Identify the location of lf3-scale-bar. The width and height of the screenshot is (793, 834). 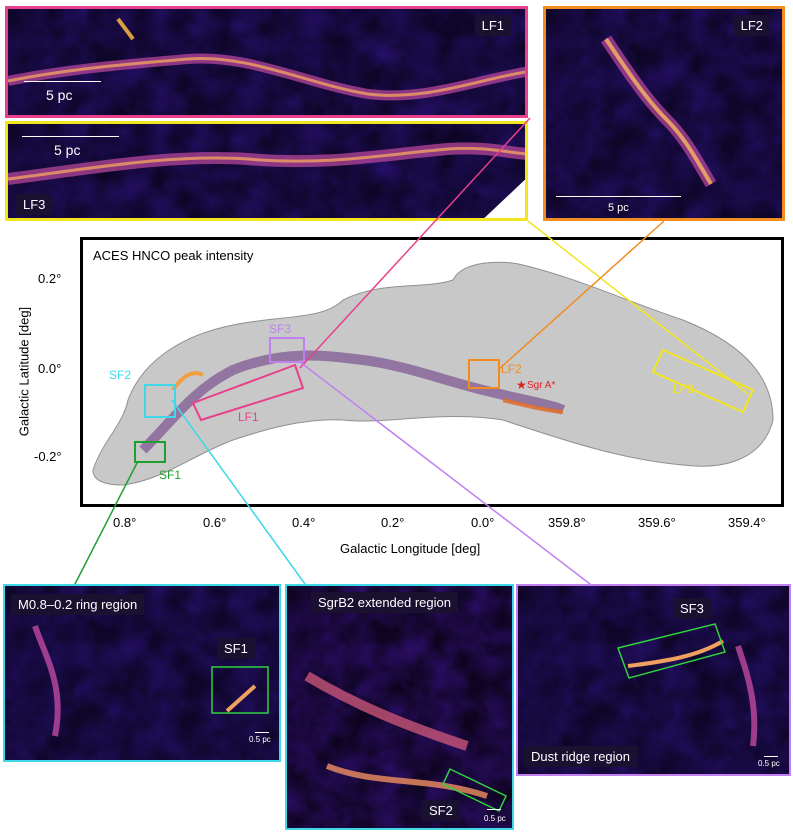
(70, 136).